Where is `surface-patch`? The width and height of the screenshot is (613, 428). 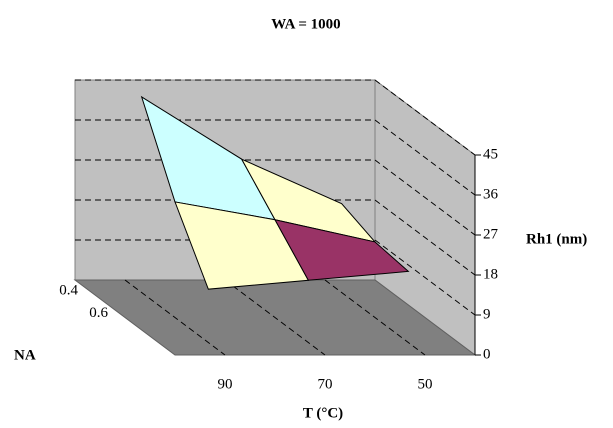 surface-patch is located at coordinates (342, 249).